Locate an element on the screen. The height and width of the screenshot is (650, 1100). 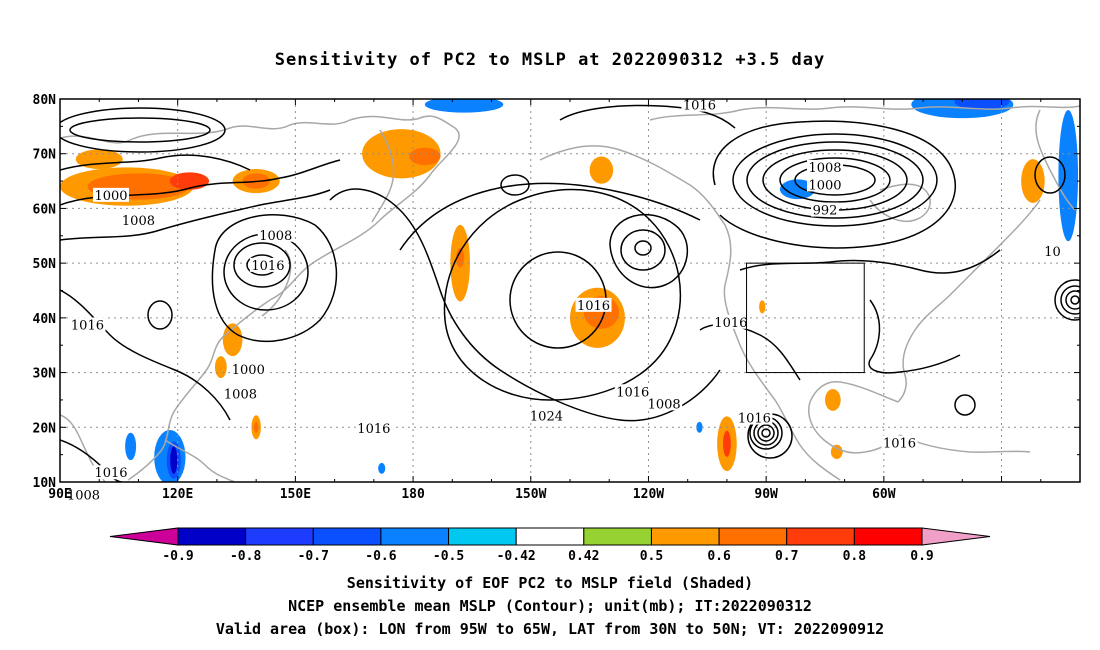
colorbar-label: 0.7 is located at coordinates (786, 556).